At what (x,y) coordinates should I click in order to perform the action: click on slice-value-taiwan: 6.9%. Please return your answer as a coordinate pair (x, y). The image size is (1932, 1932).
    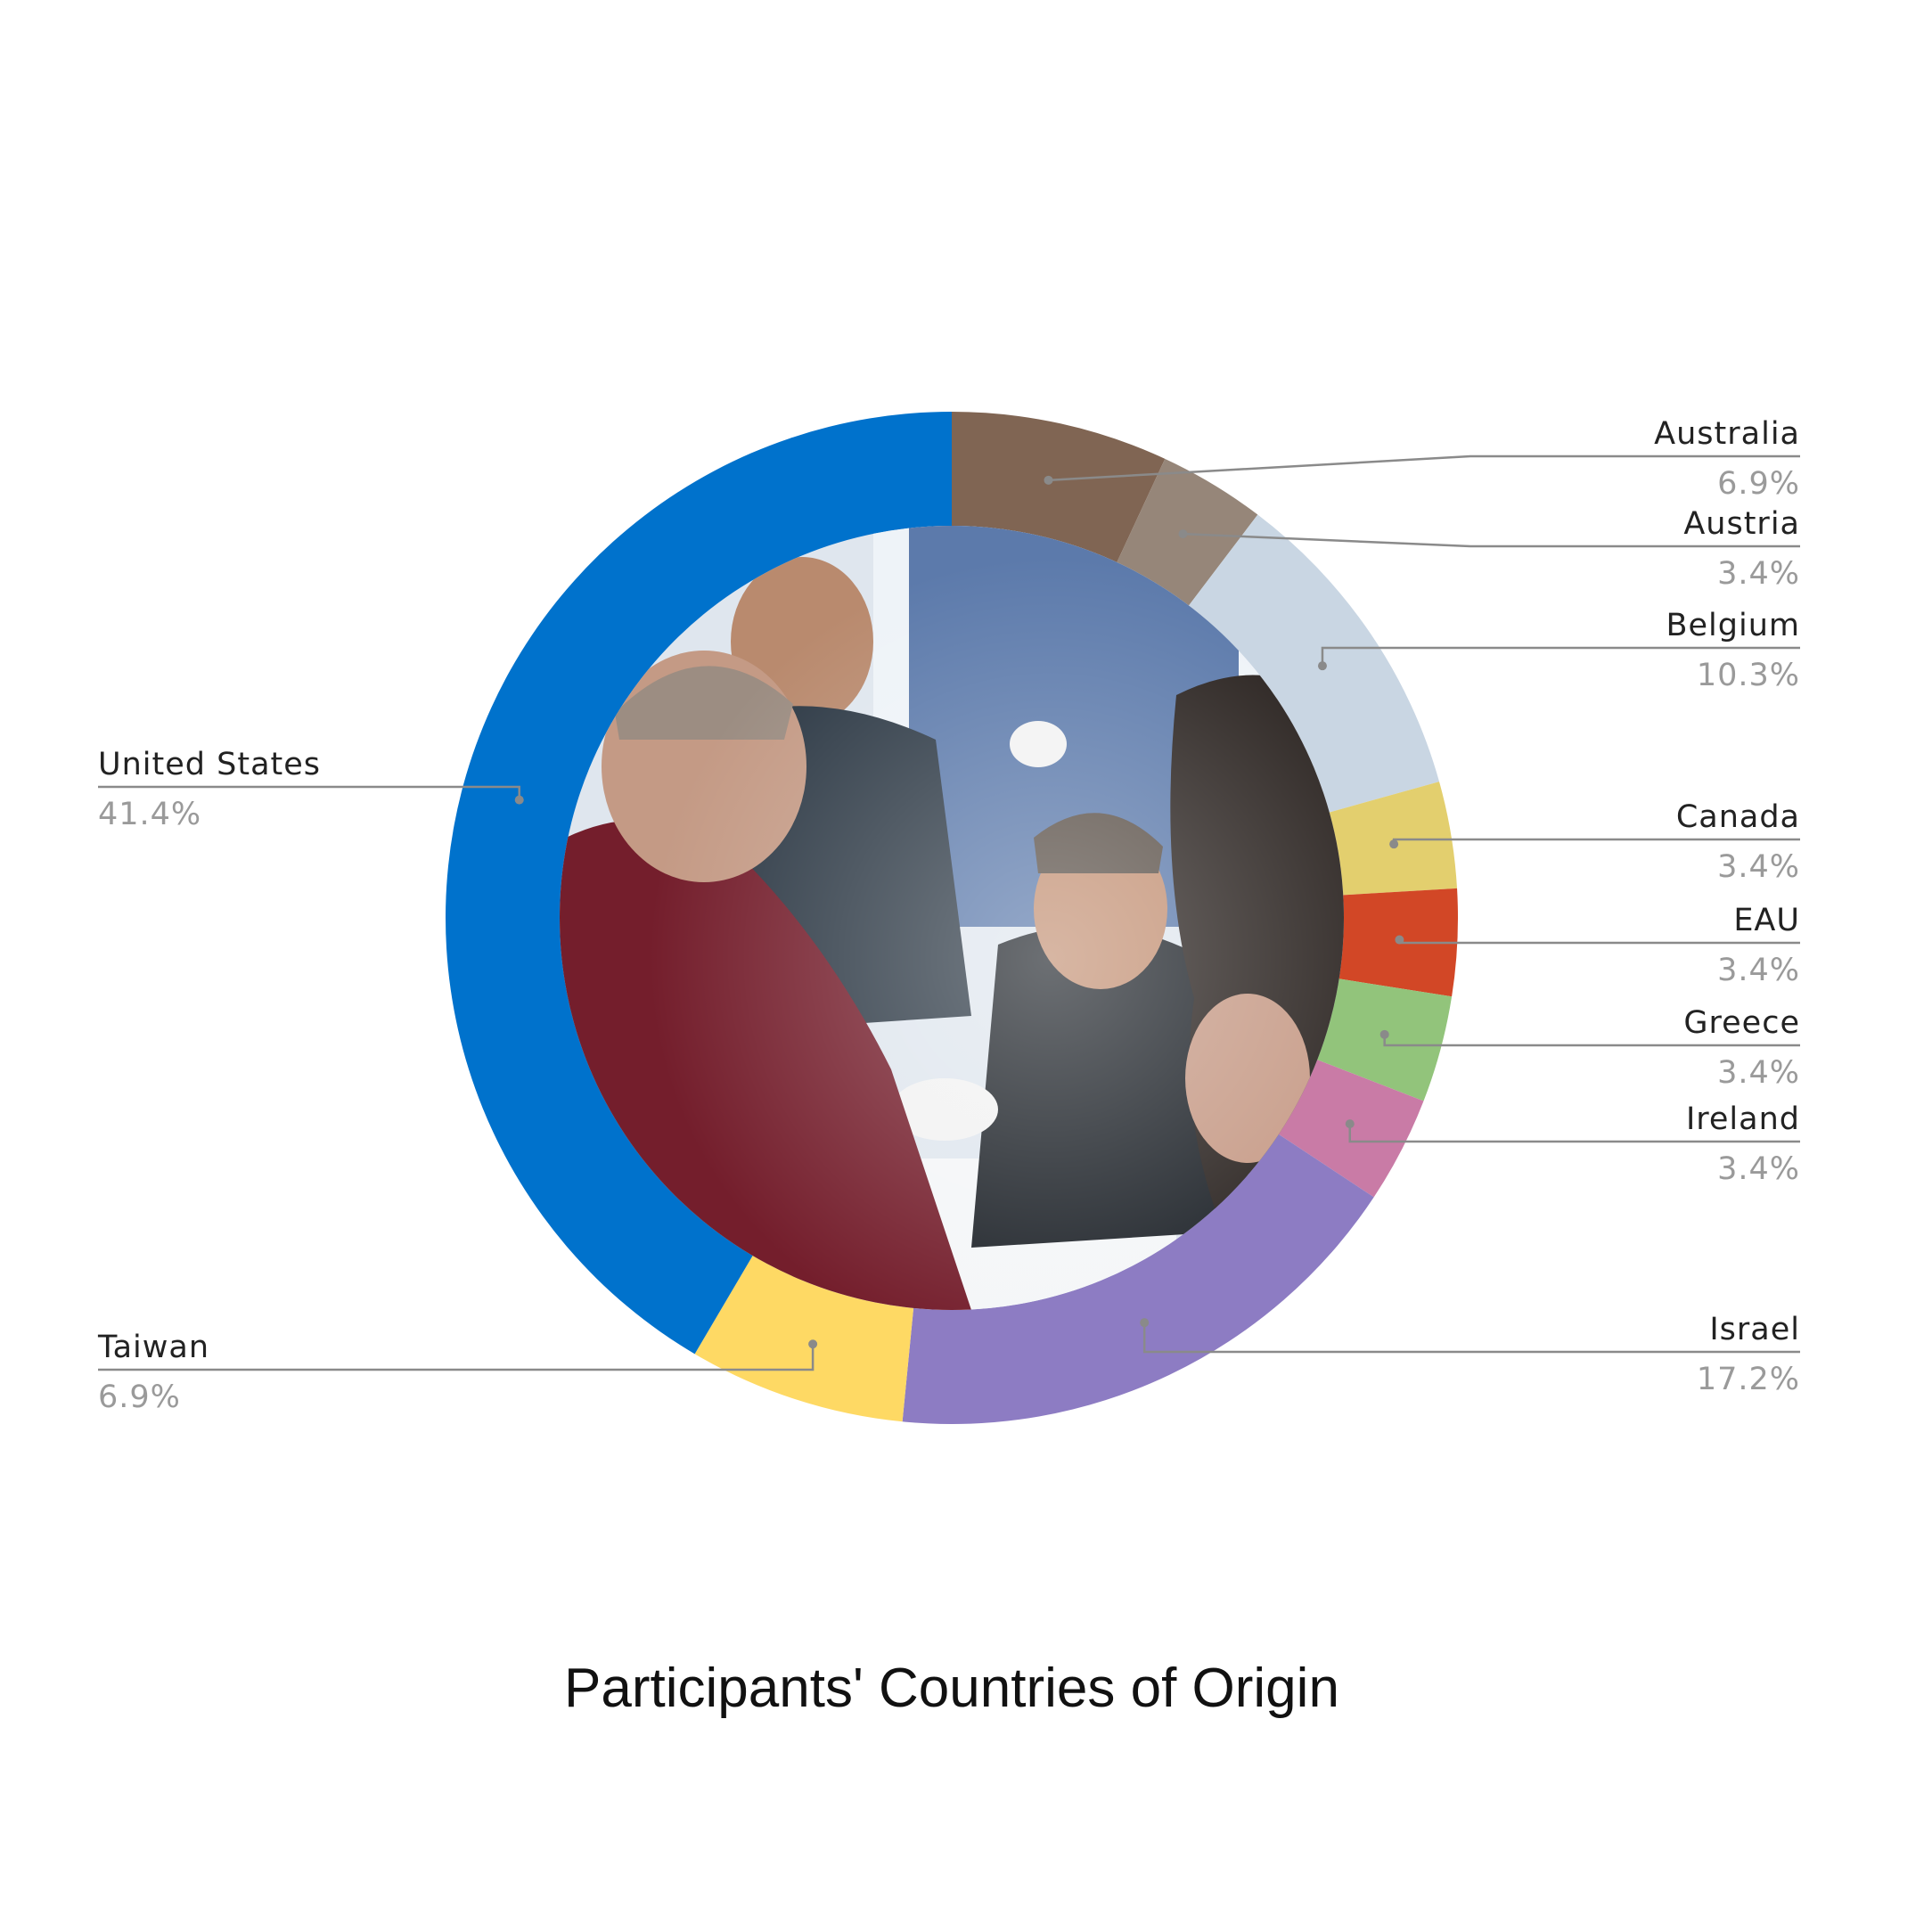
    Looking at the image, I should click on (139, 1397).